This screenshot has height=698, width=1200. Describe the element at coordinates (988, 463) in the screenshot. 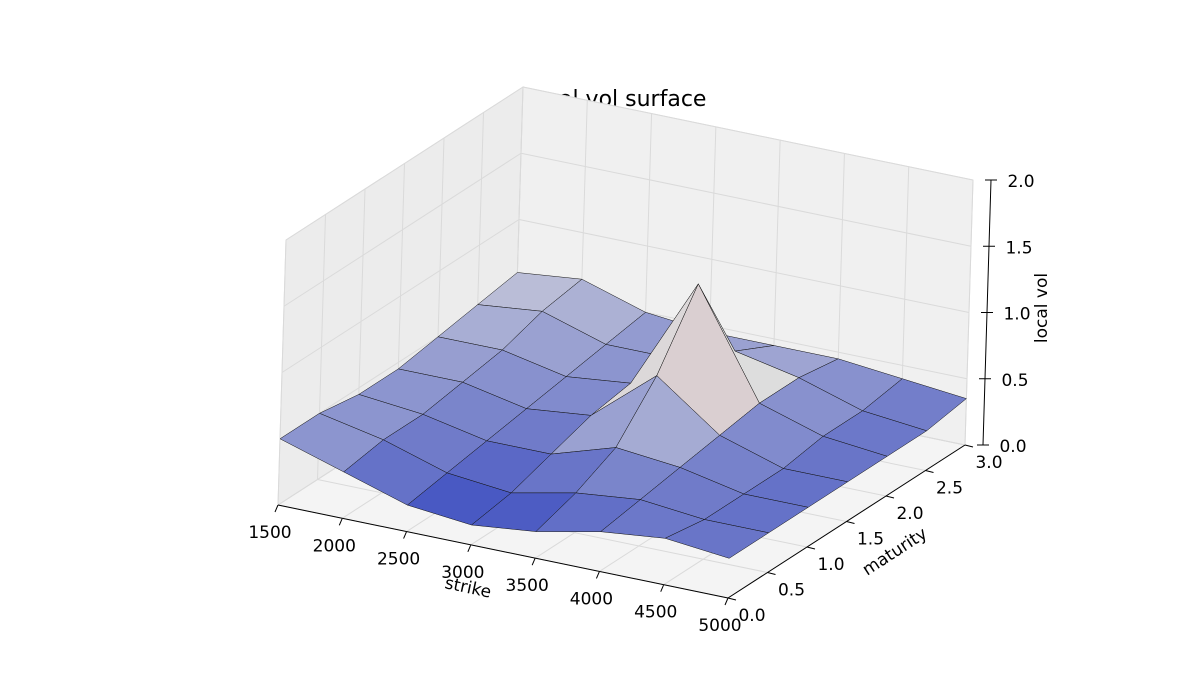

I see `y-tick-label: 3.0` at that location.